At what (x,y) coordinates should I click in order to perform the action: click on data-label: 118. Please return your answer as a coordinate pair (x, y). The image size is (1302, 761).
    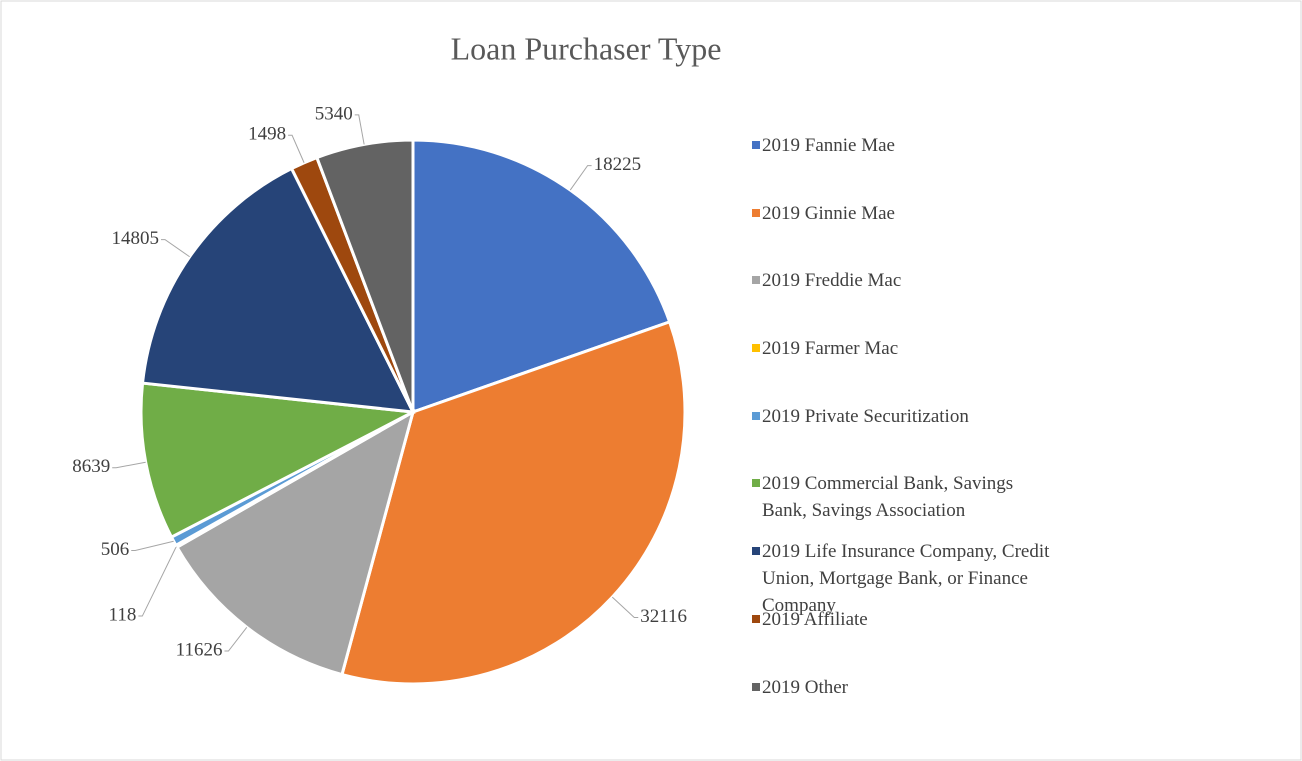
    Looking at the image, I should click on (123, 614).